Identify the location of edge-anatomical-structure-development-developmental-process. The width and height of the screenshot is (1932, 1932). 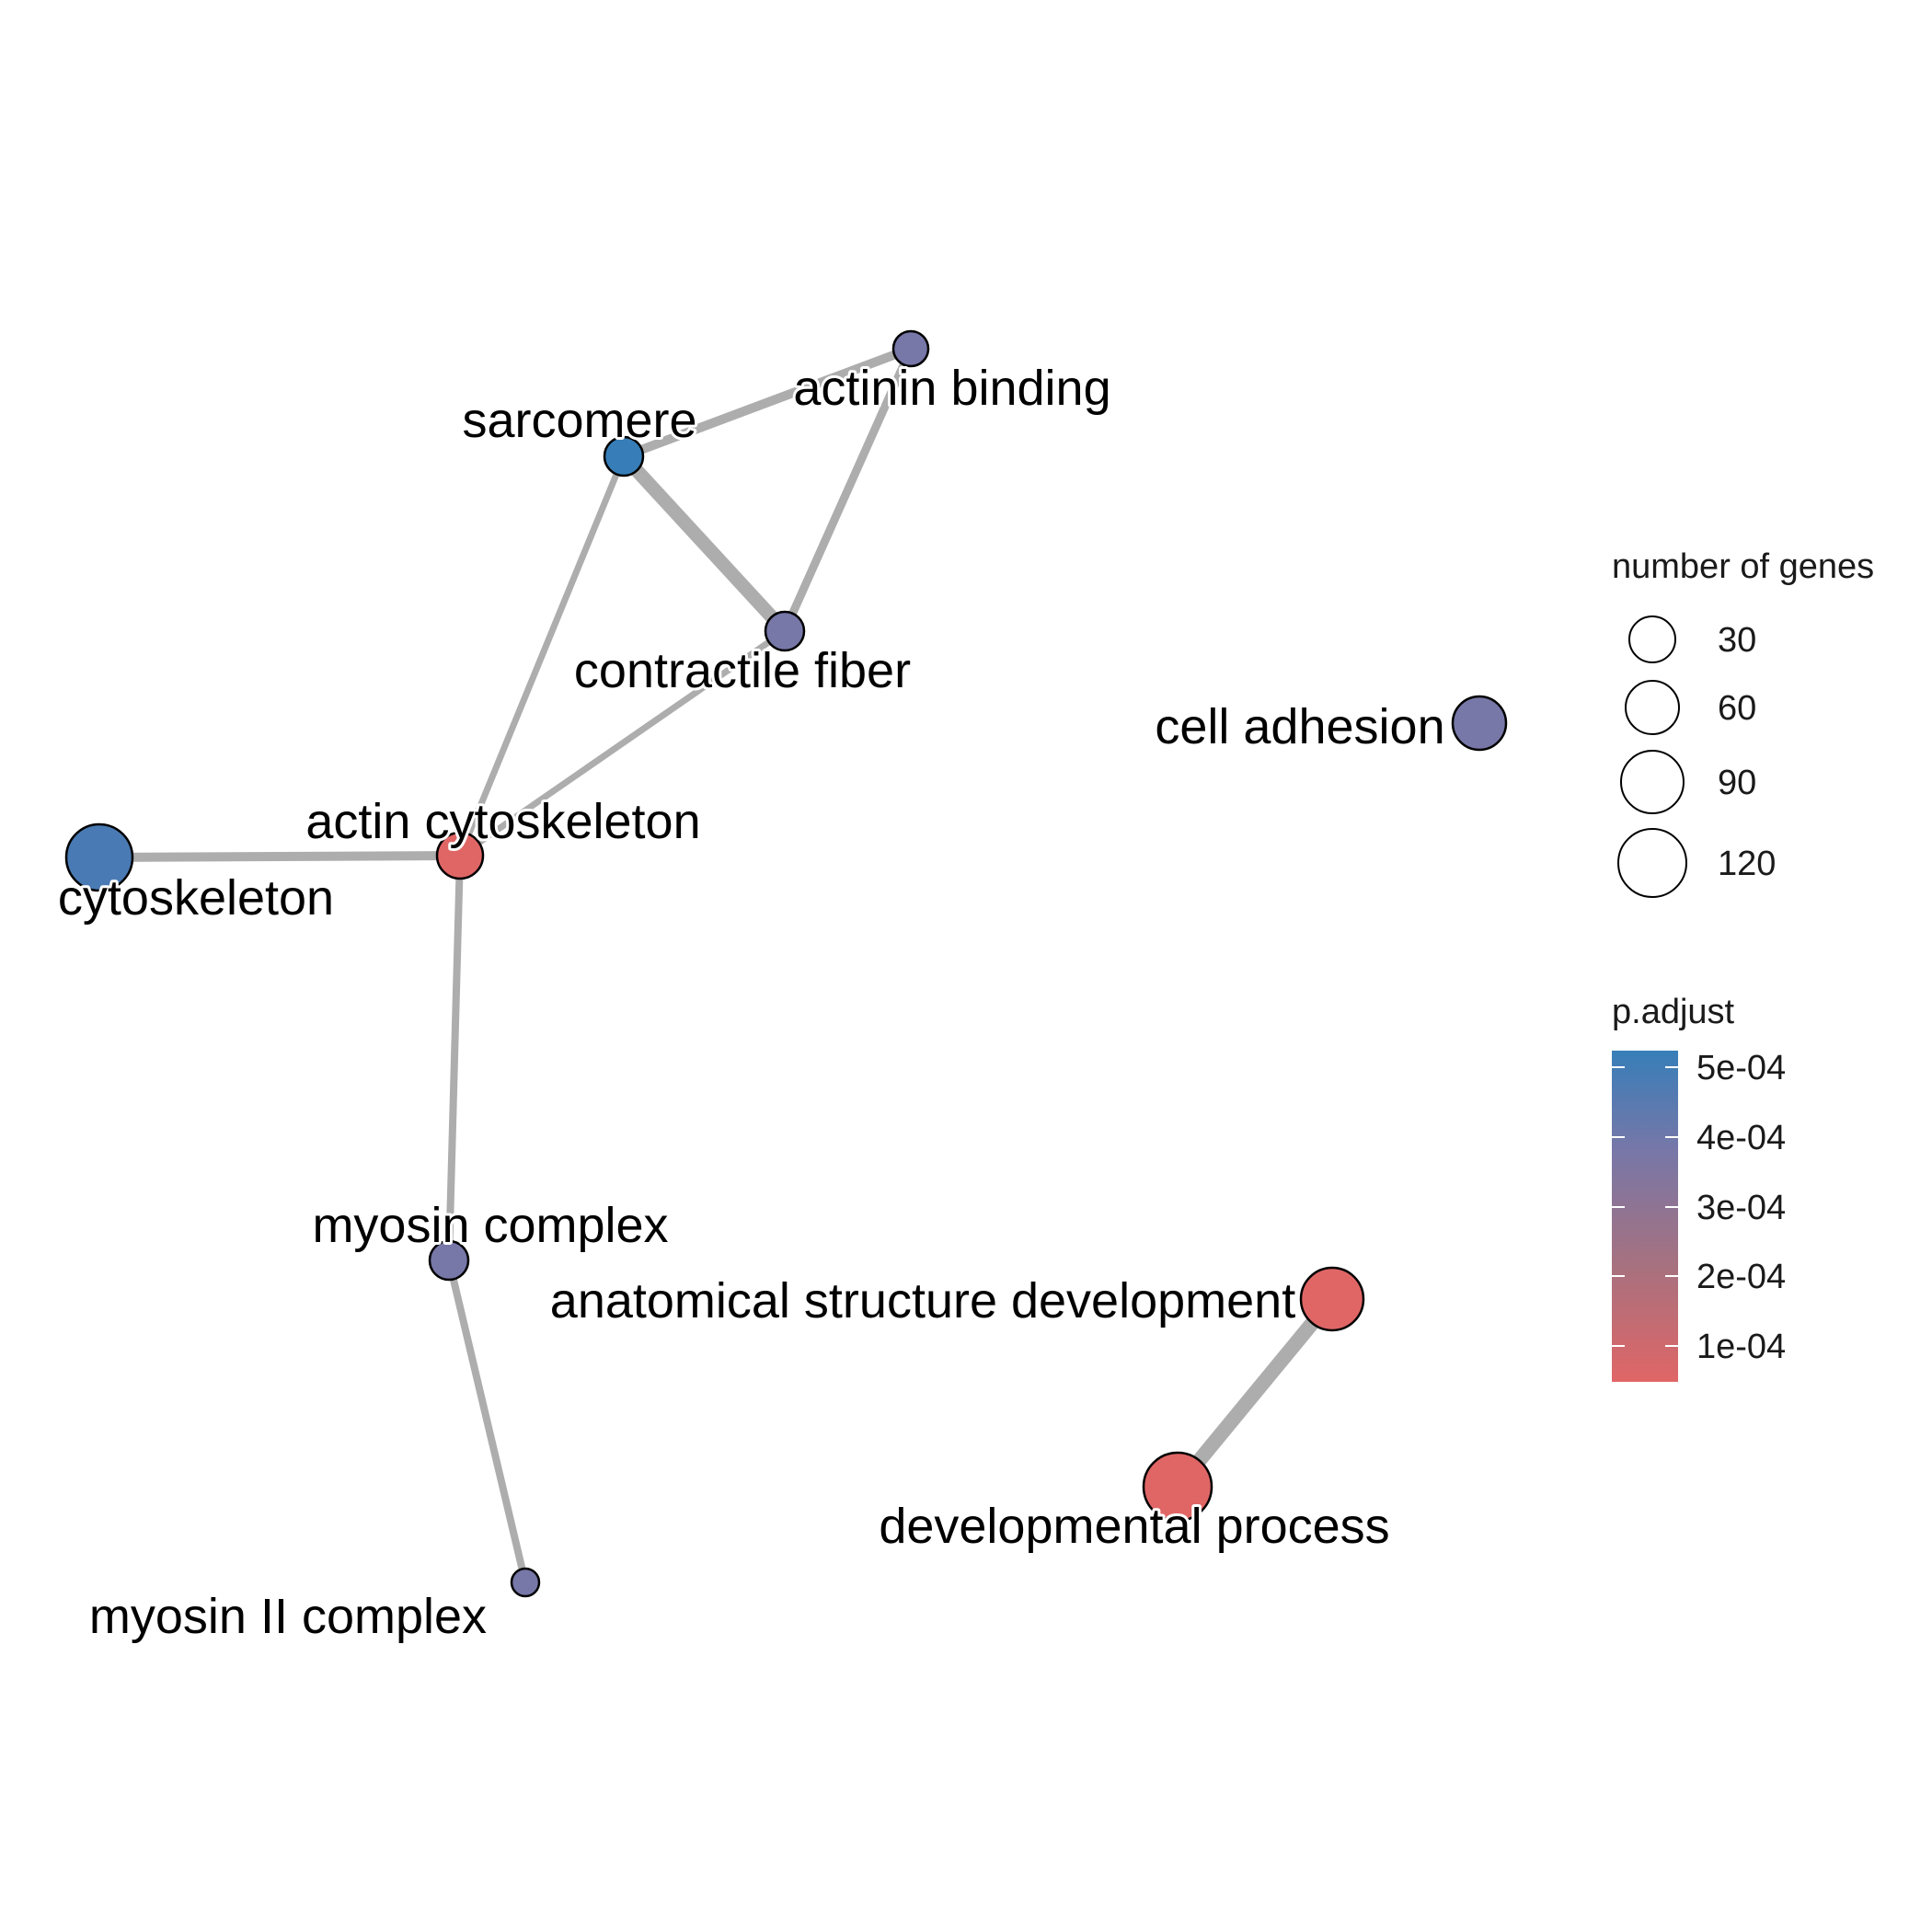
(1255, 1393).